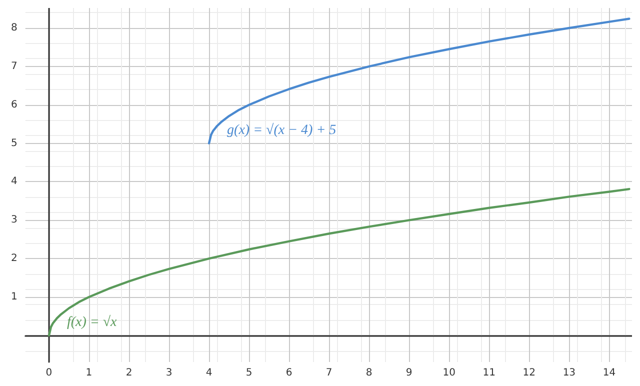 The width and height of the screenshot is (640, 386). What do you see at coordinates (14, 143) in the screenshot?
I see `y-tick-label: 5` at bounding box center [14, 143].